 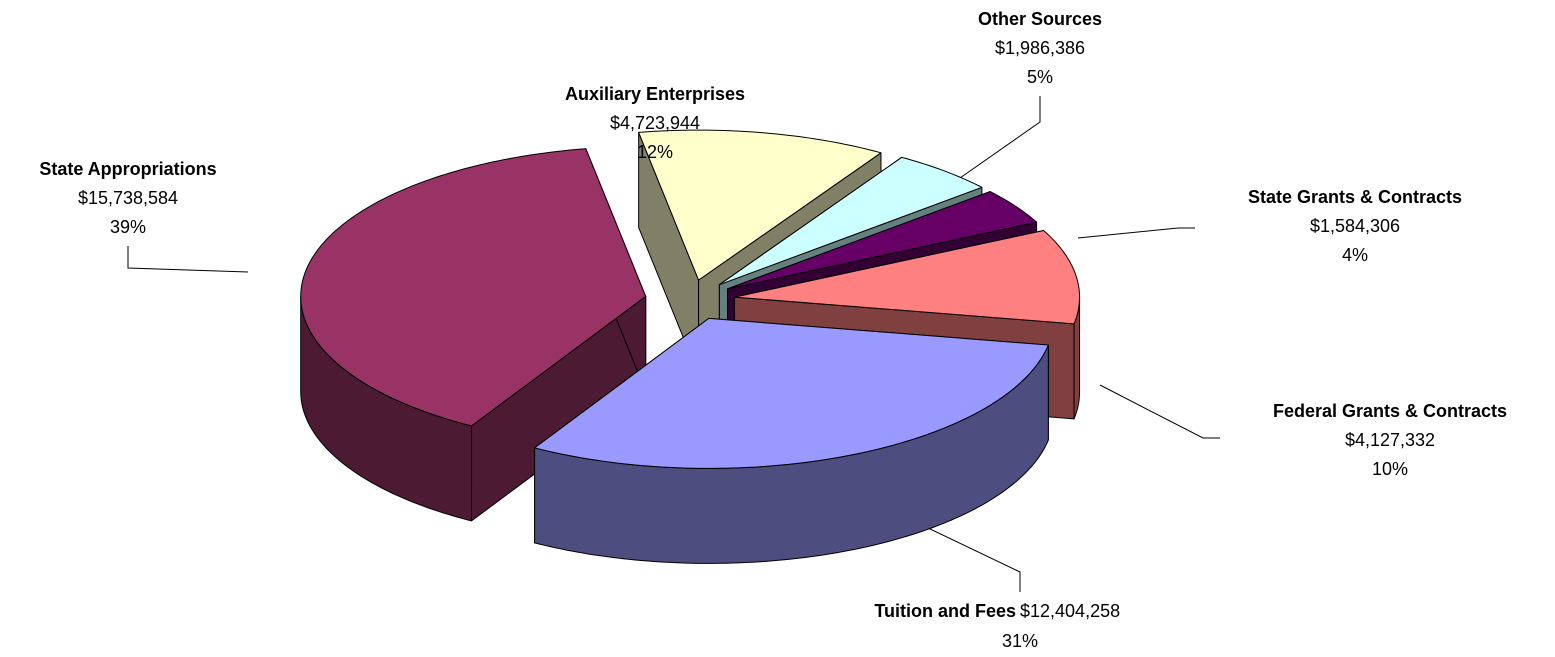 What do you see at coordinates (1390, 469) in the screenshot?
I see `percent-label: 10%` at bounding box center [1390, 469].